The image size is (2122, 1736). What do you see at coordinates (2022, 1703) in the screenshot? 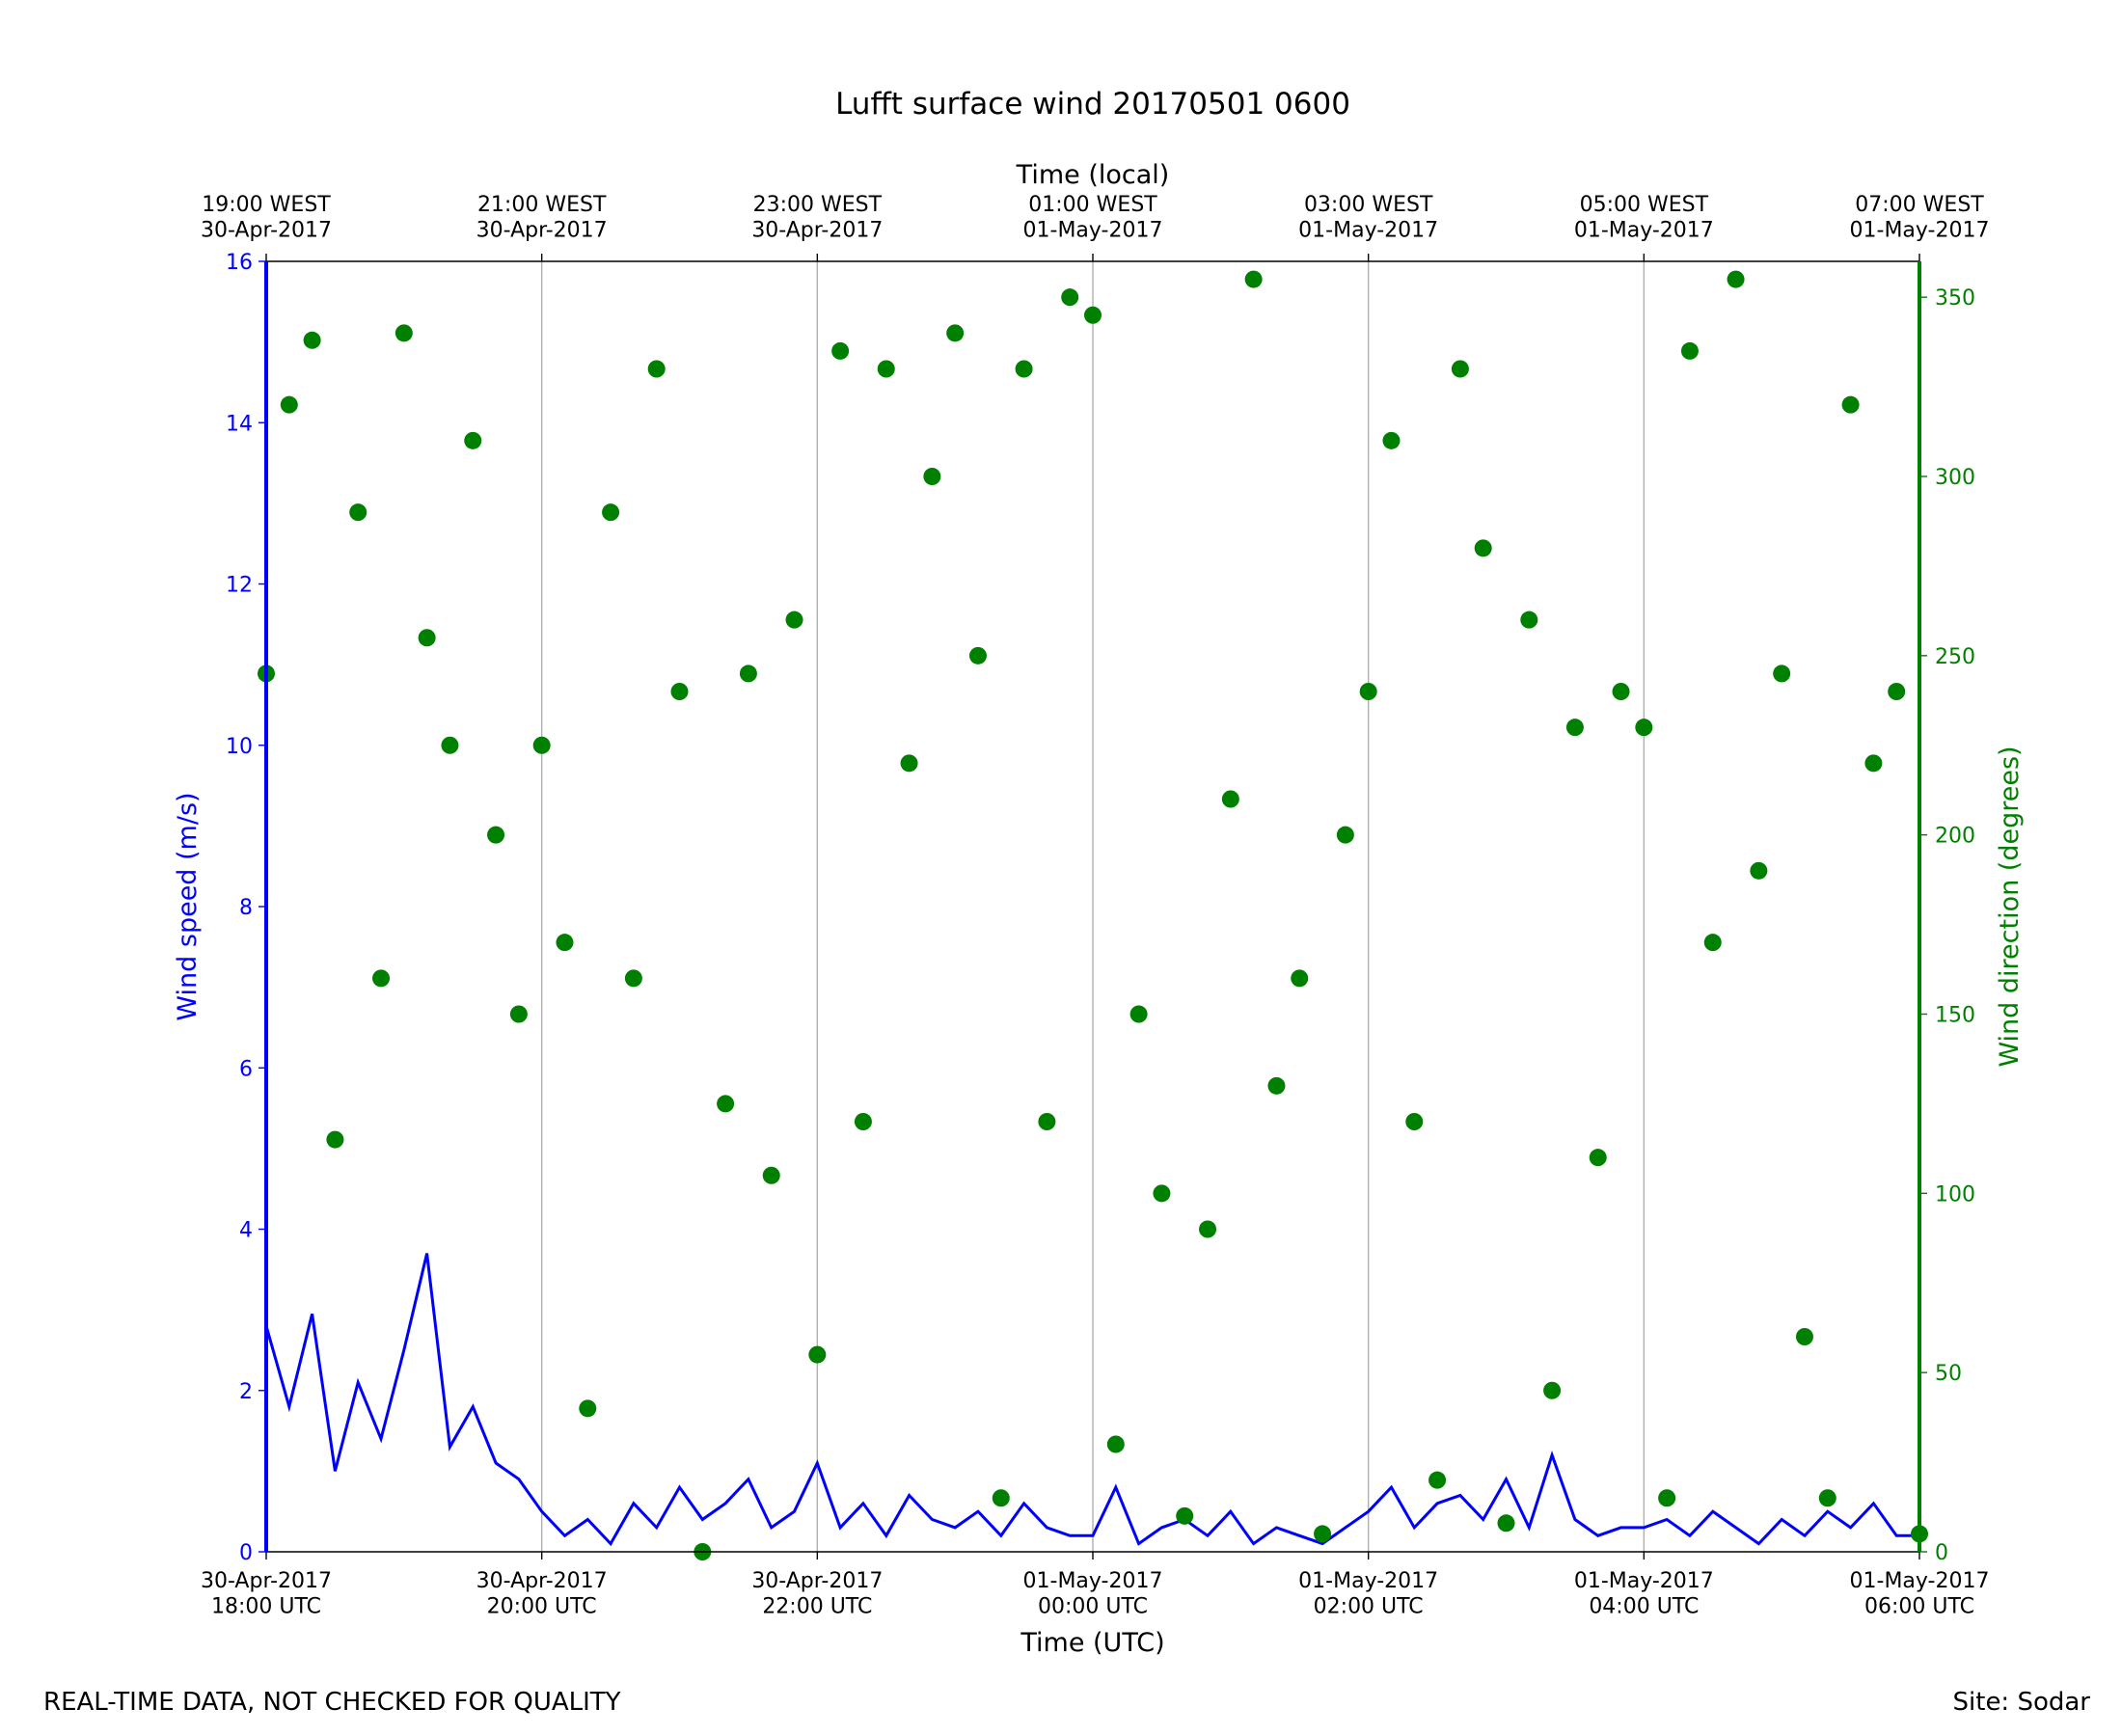
I see `site-label: Site: Sodar` at bounding box center [2022, 1703].